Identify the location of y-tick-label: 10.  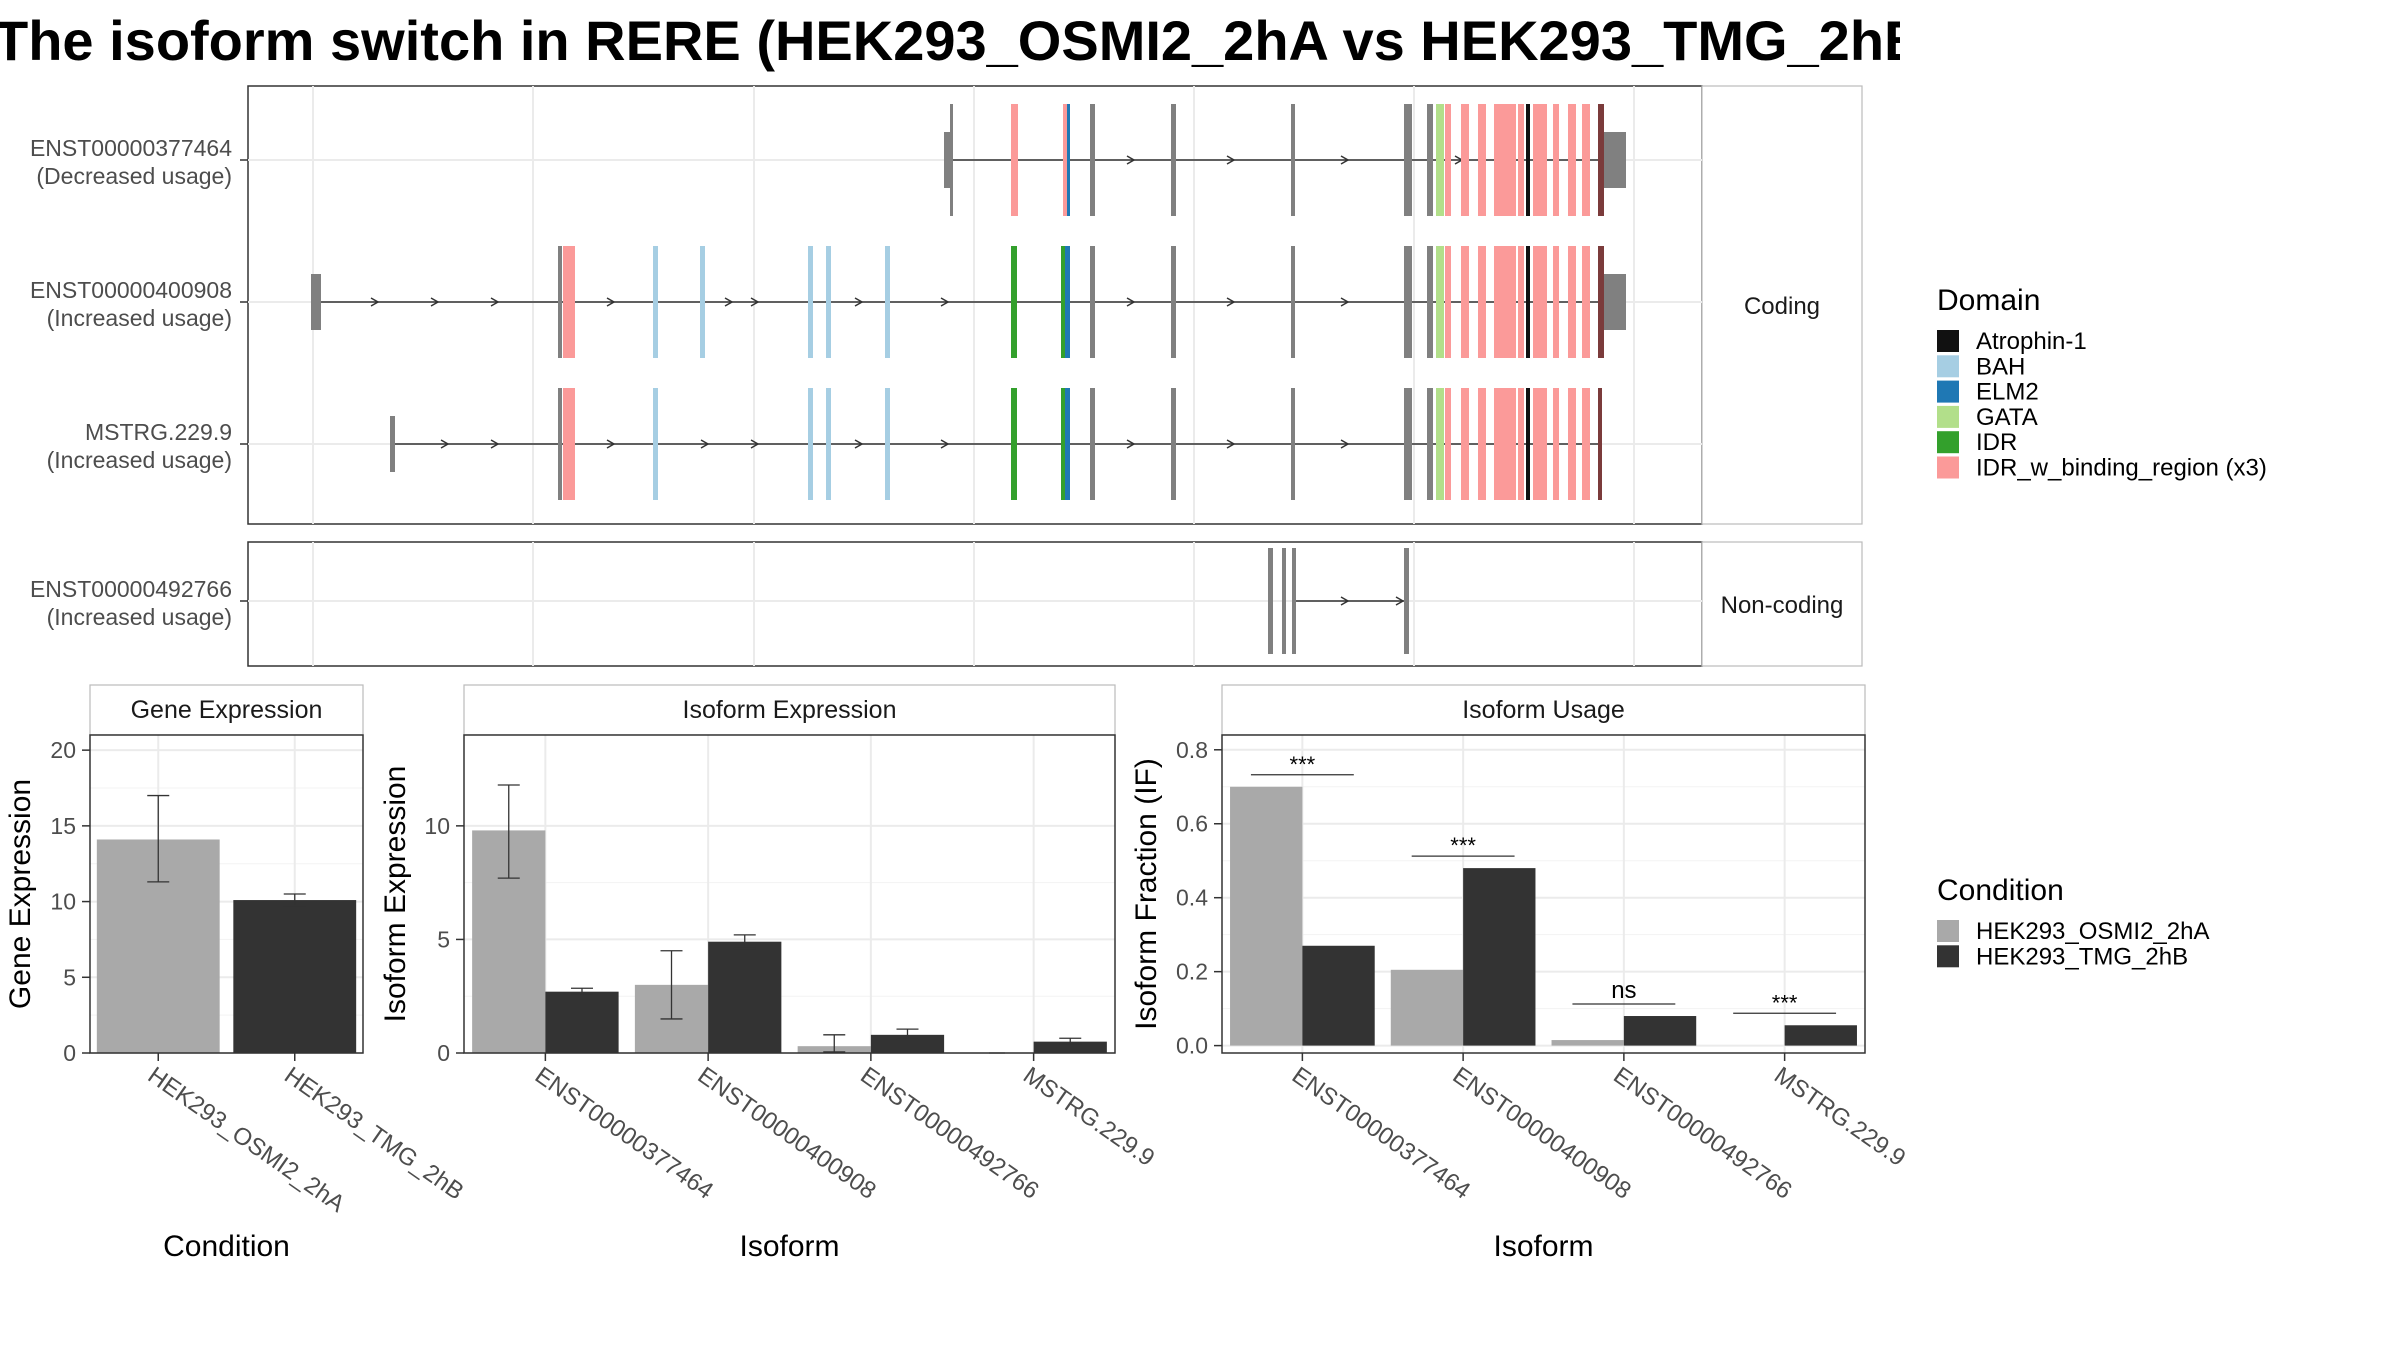
(437, 826).